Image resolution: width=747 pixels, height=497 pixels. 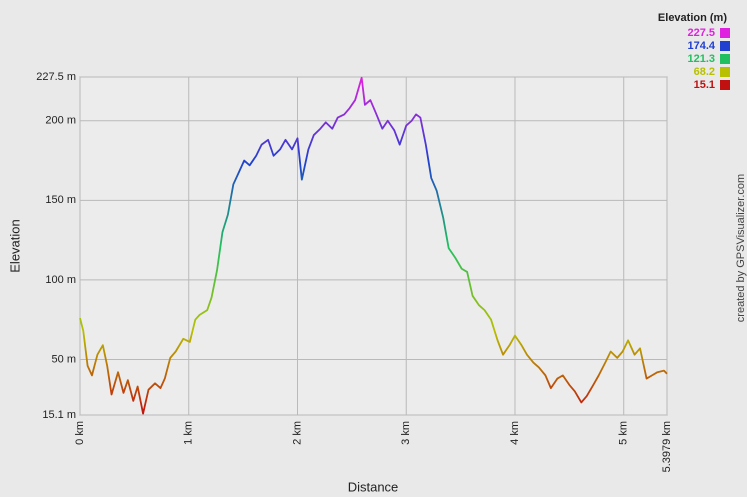 I want to click on x-tick-label: 5.3979 km, so click(x=667, y=446).